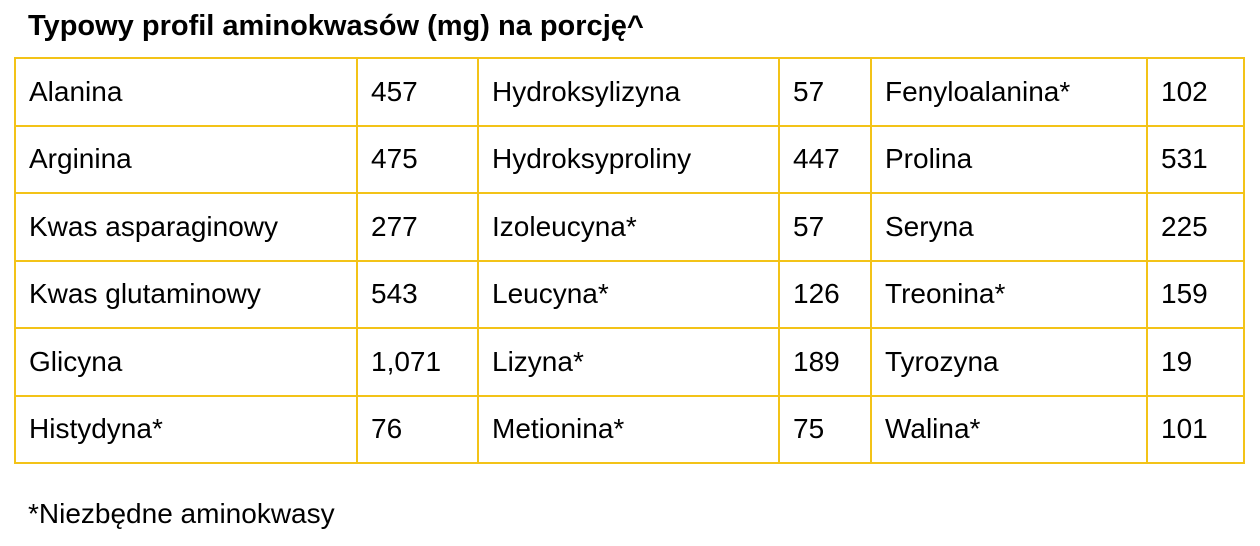  Describe the element at coordinates (186, 159) in the screenshot. I see `amino-acid-name: Arginina` at that location.